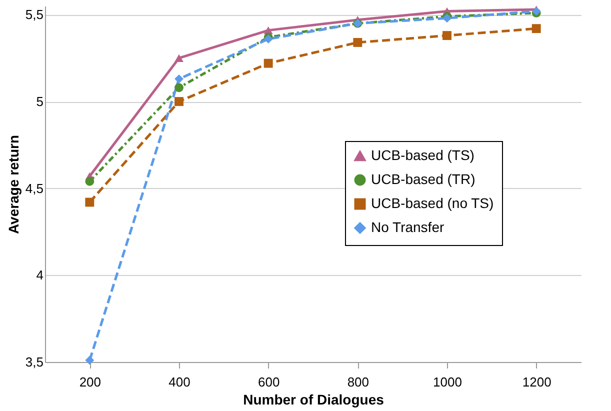  What do you see at coordinates (40, 275) in the screenshot?
I see `y-tick-label: 4` at bounding box center [40, 275].